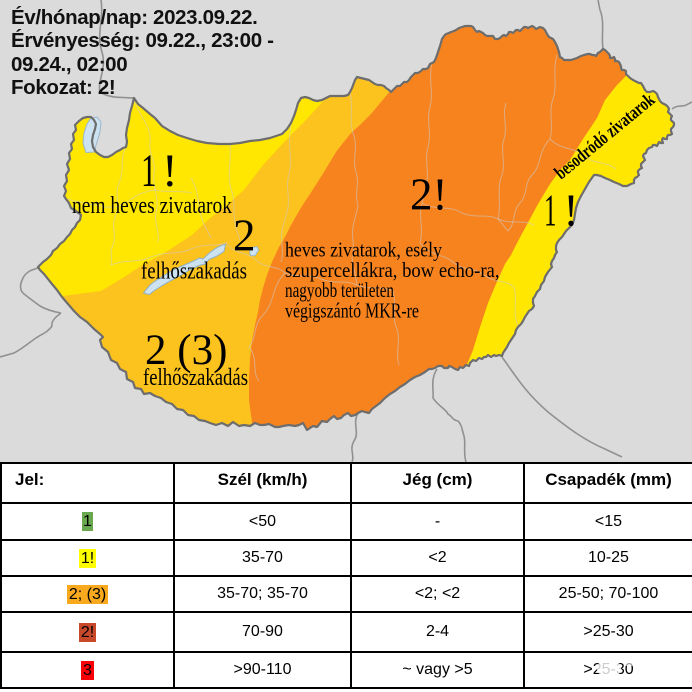 This screenshot has height=692, width=692. Describe the element at coordinates (392, 270) in the screenshot. I see `svg-text: szupercellákra, bow echo-ra,` at that location.